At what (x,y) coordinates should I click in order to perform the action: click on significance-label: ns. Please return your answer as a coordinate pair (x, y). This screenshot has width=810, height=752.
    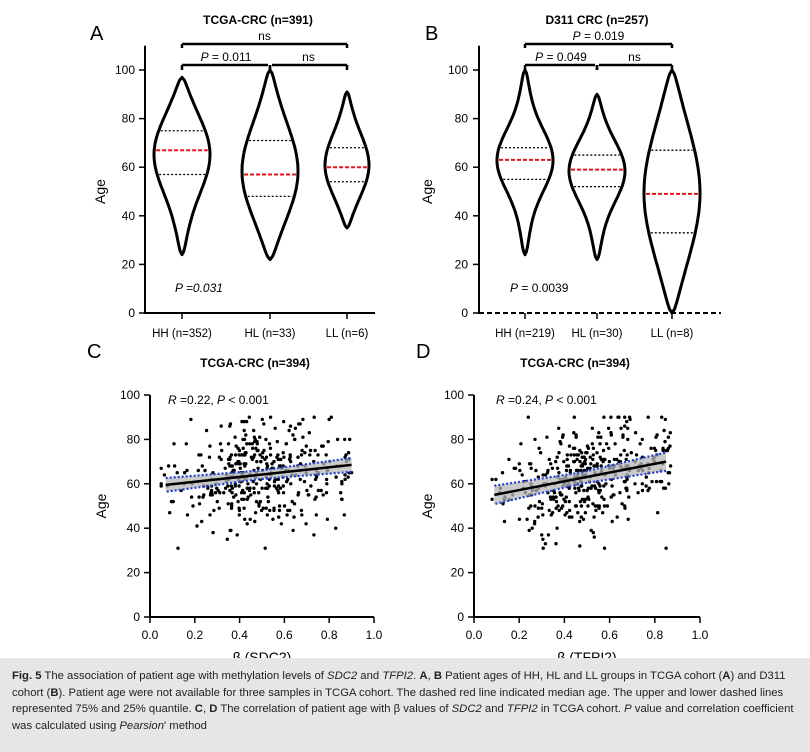
    Looking at the image, I should click on (264, 36).